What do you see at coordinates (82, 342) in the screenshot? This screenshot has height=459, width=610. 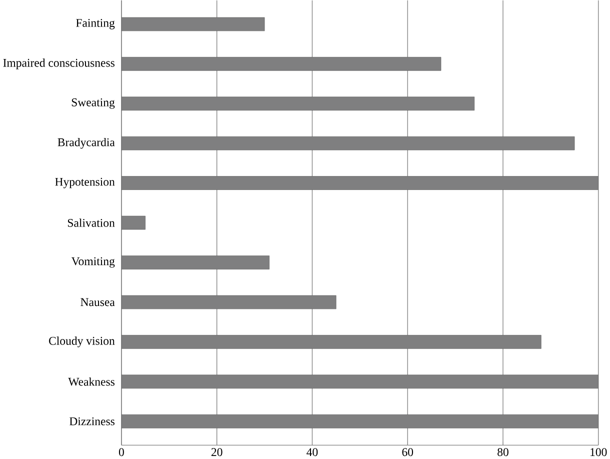 I see `y-tick-label: Cloudy vision` at bounding box center [82, 342].